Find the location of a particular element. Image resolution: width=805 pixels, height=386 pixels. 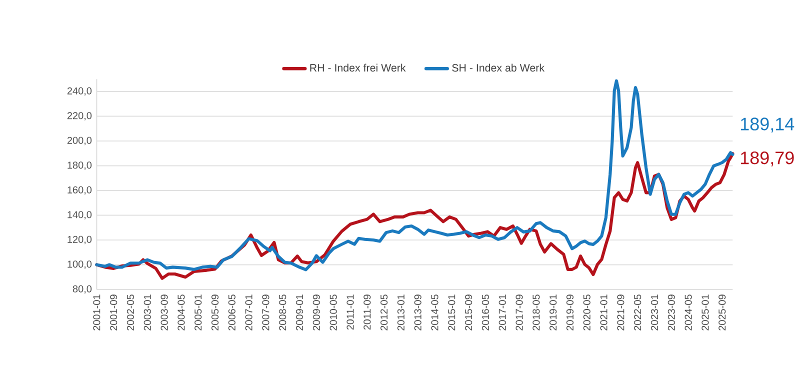

y-tick-label: 80,0 is located at coordinates (82, 289).